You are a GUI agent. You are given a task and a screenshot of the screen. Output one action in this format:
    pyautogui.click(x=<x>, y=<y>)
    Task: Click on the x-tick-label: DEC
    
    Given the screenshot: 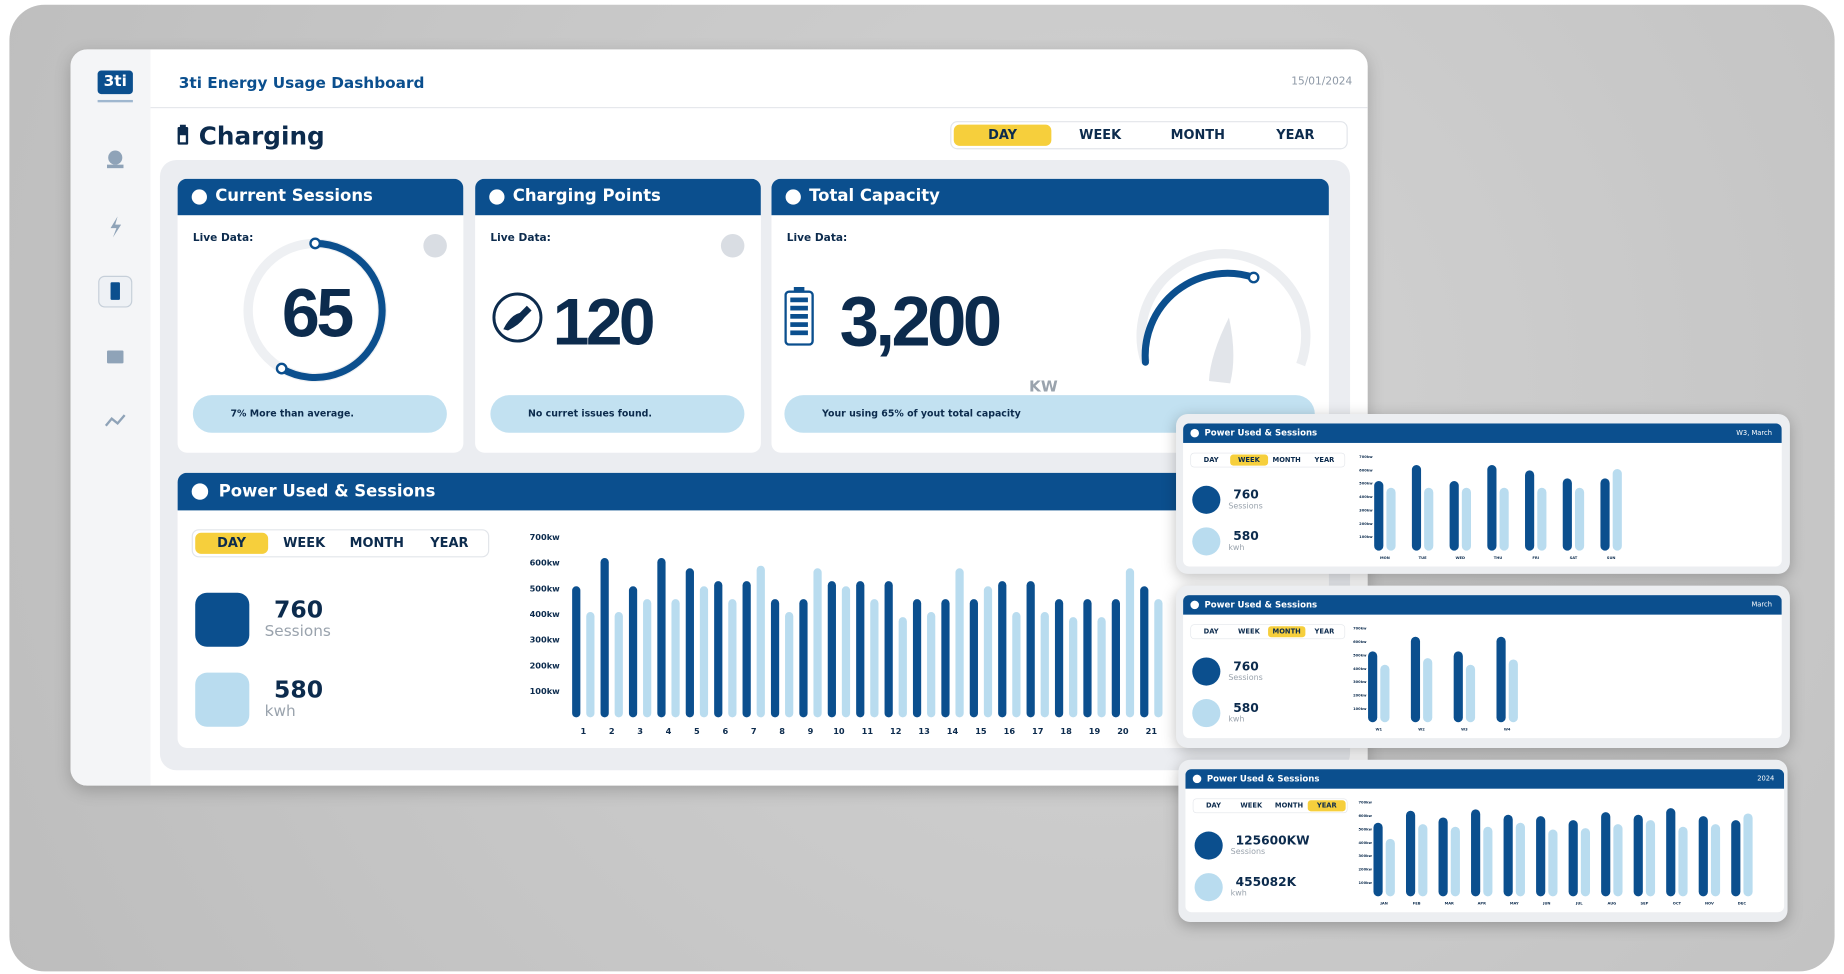 What is the action you would take?
    pyautogui.click(x=1742, y=904)
    